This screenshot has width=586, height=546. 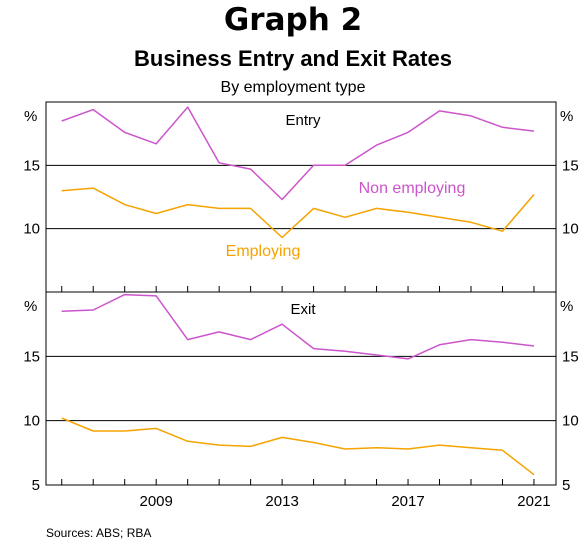 I want to click on line-employing-entry, so click(x=298, y=213).